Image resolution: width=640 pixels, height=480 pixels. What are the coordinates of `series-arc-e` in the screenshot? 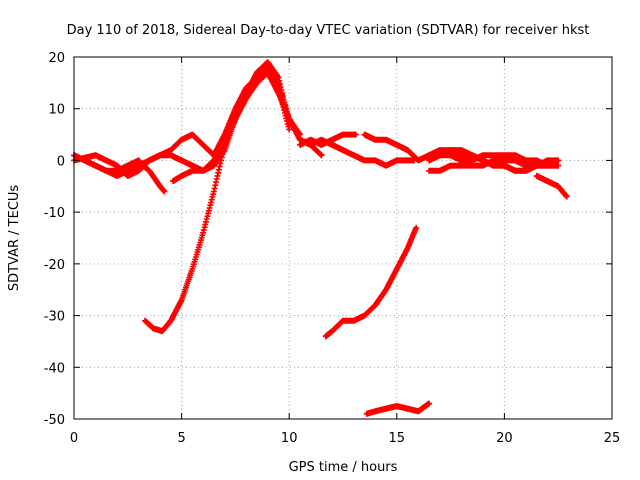 It's located at (222, 202).